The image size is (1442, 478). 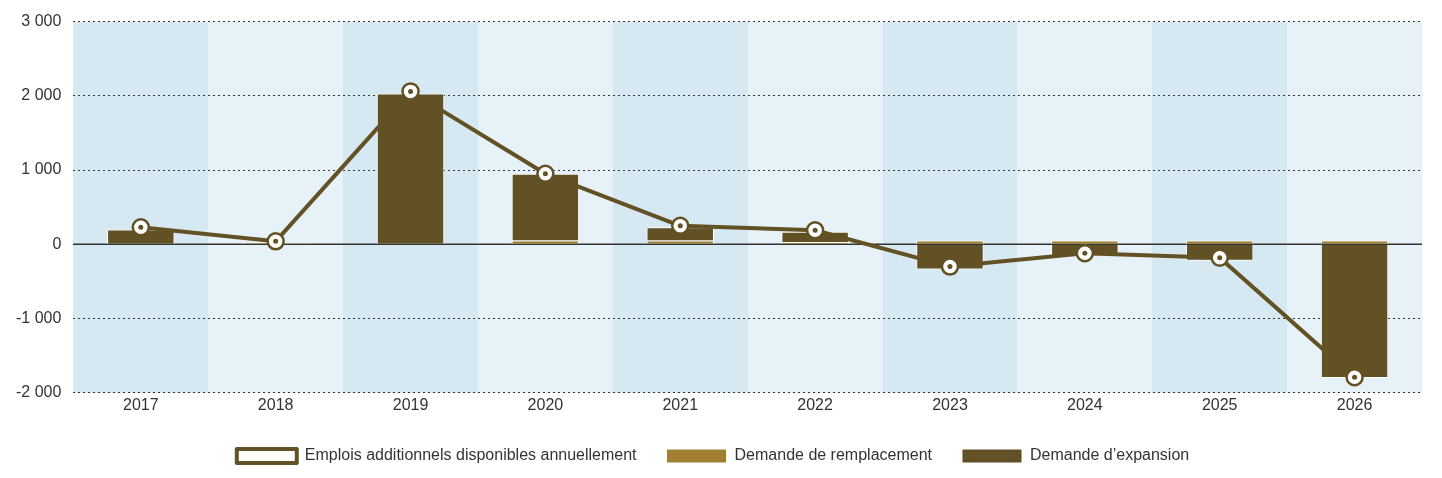 What do you see at coordinates (1354, 404) in the screenshot?
I see `x-tick-label: 2026` at bounding box center [1354, 404].